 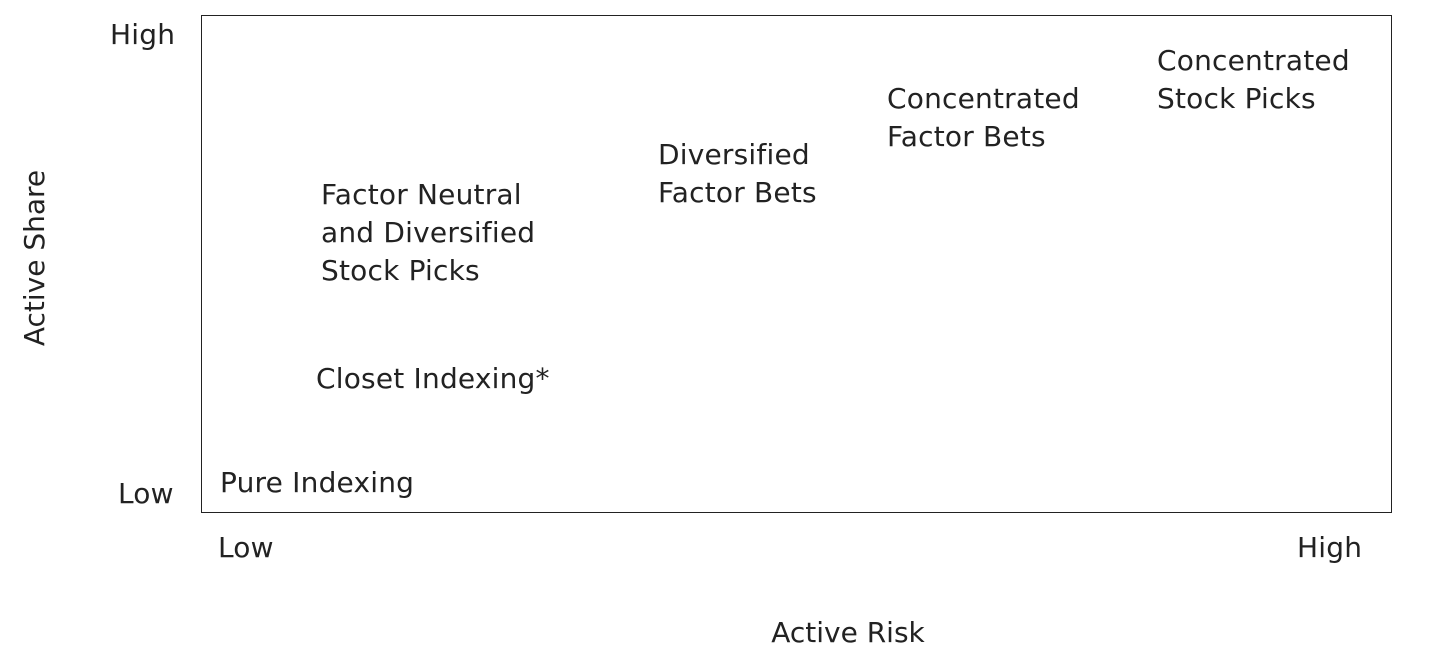 What do you see at coordinates (433, 378) in the screenshot?
I see `strategy-closet-indexing: Closet Indexing*` at bounding box center [433, 378].